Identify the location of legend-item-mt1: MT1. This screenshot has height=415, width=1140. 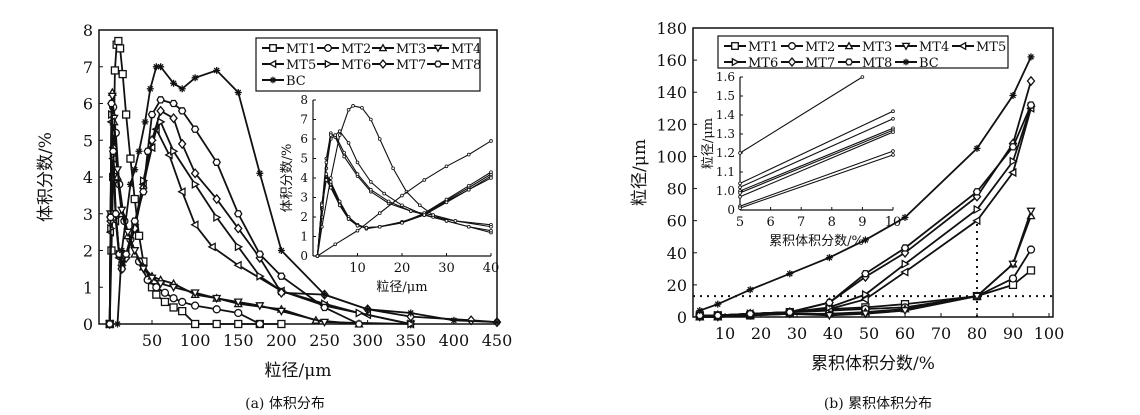
(289, 49).